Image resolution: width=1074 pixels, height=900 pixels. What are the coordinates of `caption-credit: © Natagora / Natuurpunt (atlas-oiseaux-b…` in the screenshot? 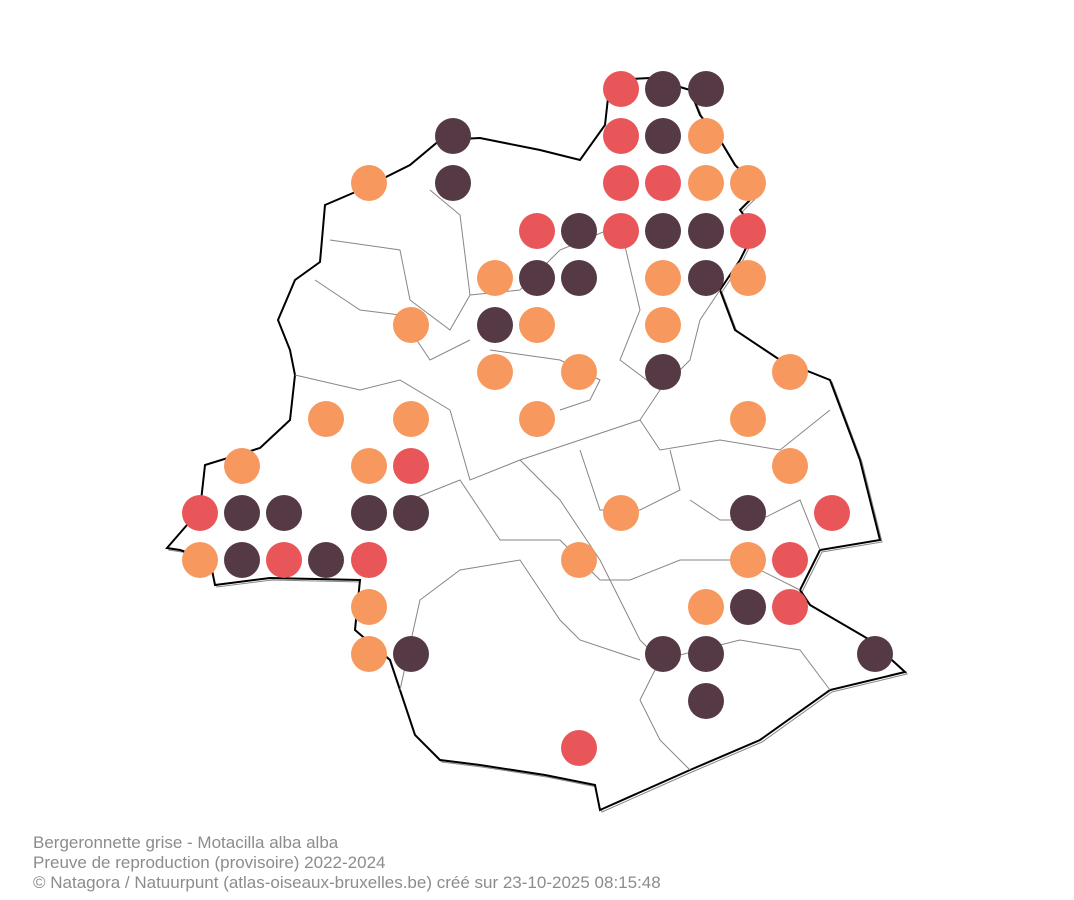 It's located at (347, 882).